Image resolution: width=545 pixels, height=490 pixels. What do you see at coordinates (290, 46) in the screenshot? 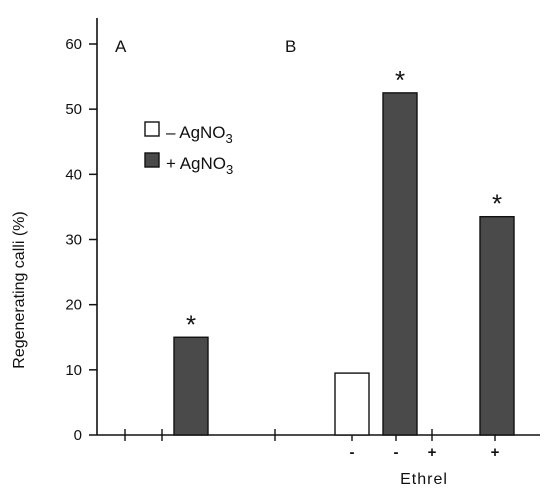
I see `panel-label-b: B` at bounding box center [290, 46].